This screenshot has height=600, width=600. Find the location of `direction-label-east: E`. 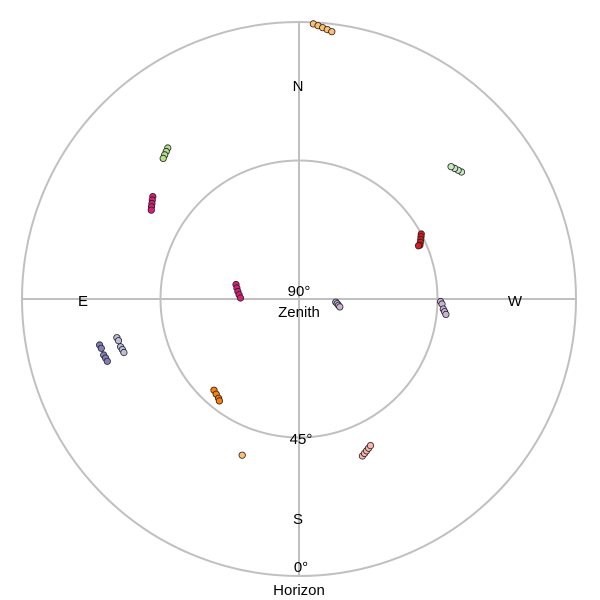

direction-label-east: E is located at coordinates (83, 301).